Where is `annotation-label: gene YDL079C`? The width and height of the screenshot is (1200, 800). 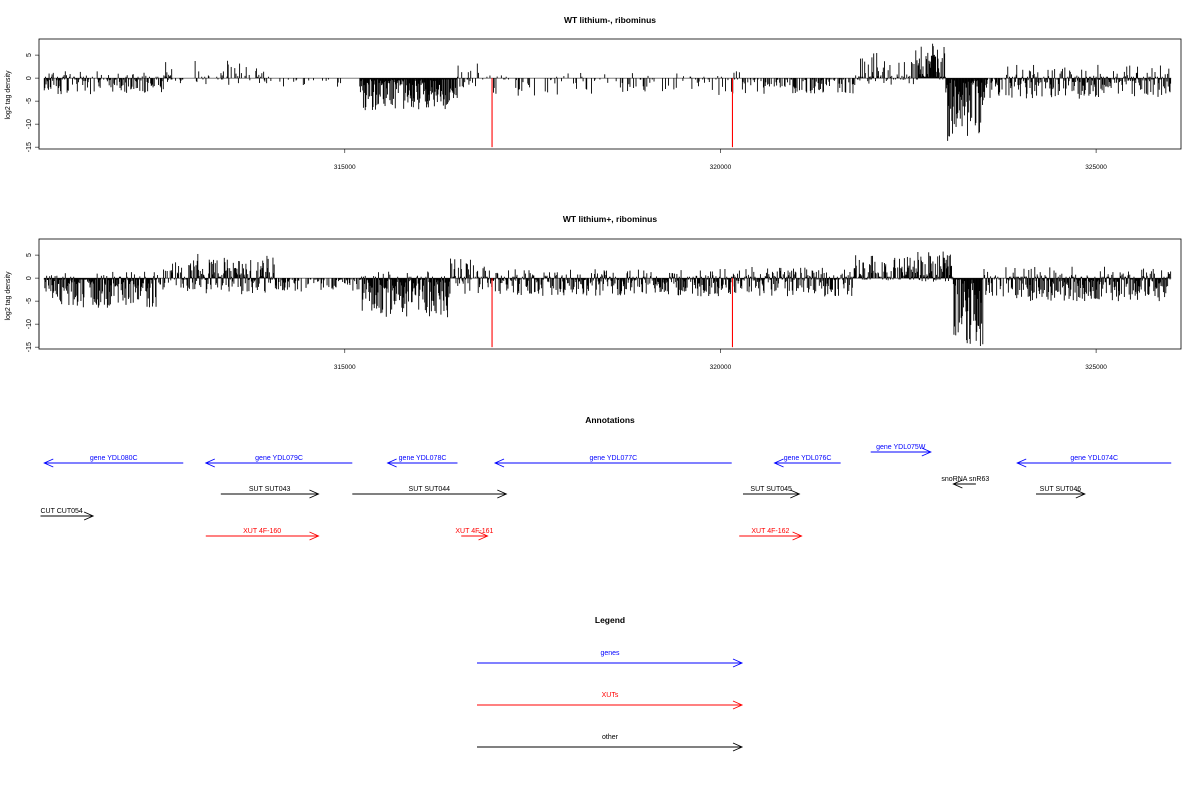
annotation-label: gene YDL079C is located at coordinates (279, 458).